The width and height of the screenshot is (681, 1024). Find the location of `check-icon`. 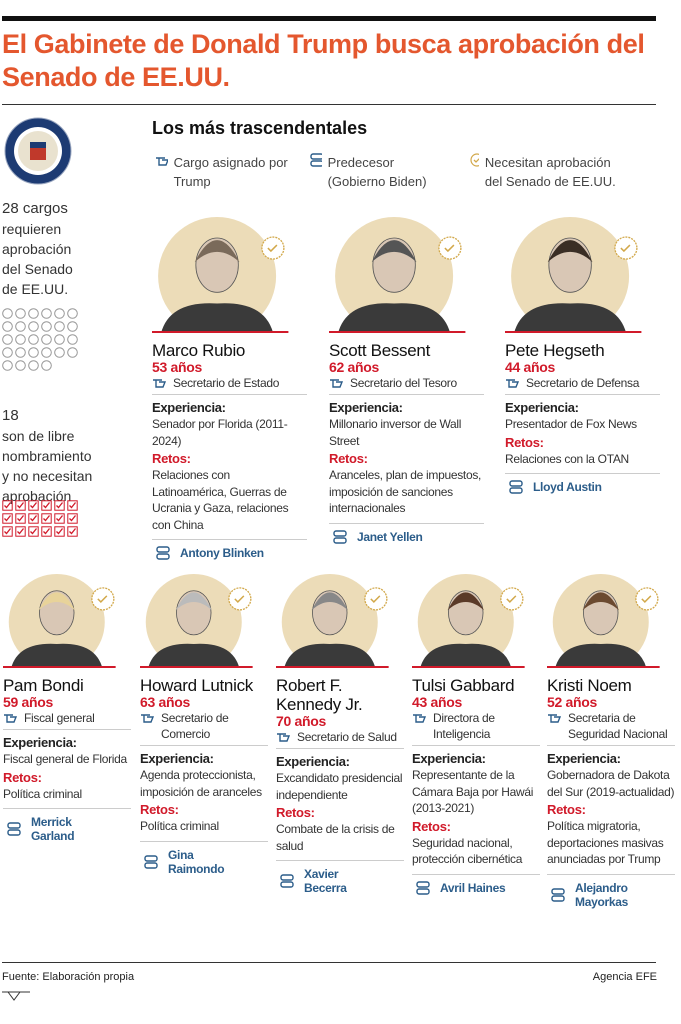

check-icon is located at coordinates (474, 160).